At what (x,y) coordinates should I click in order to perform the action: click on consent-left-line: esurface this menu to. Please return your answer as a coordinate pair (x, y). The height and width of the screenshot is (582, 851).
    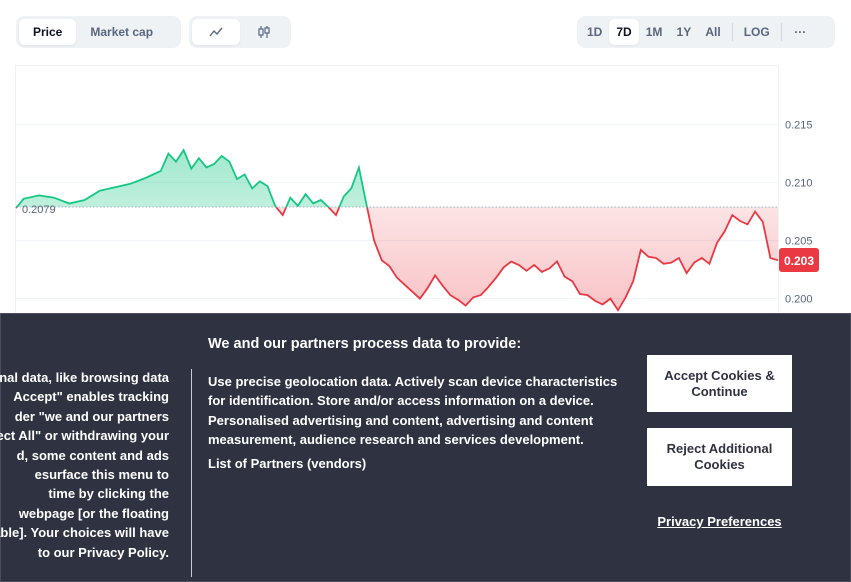
    Looking at the image, I should click on (101, 475).